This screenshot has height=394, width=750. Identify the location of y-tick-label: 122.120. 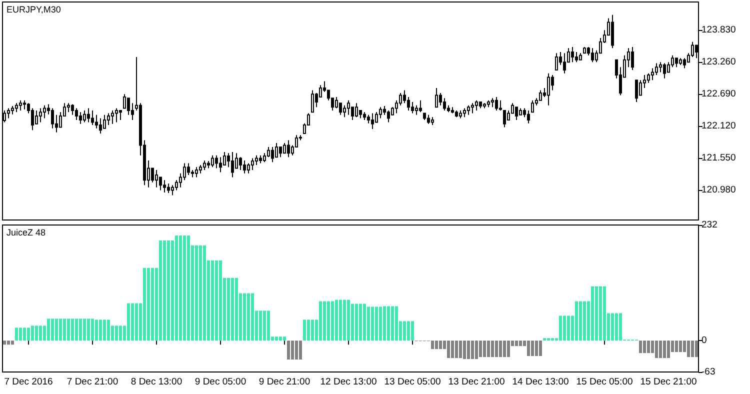
(719, 126).